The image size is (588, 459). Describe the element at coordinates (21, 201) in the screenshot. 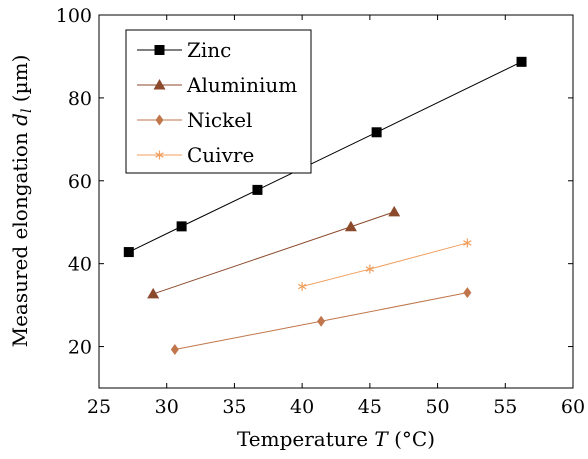

I see `y-axis-title: Measured elongation dl (µm)` at that location.